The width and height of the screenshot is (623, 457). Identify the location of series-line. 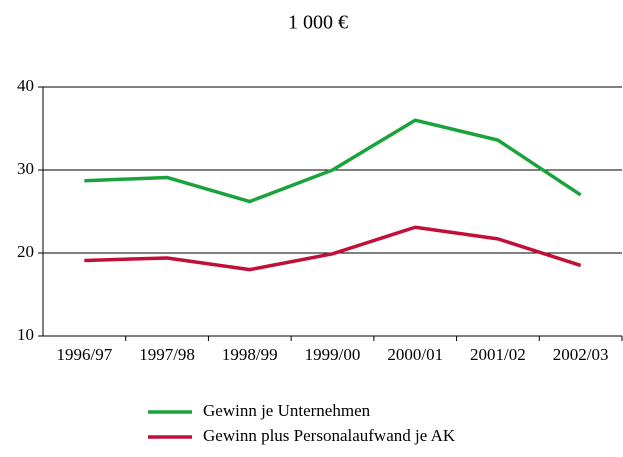
(333, 248).